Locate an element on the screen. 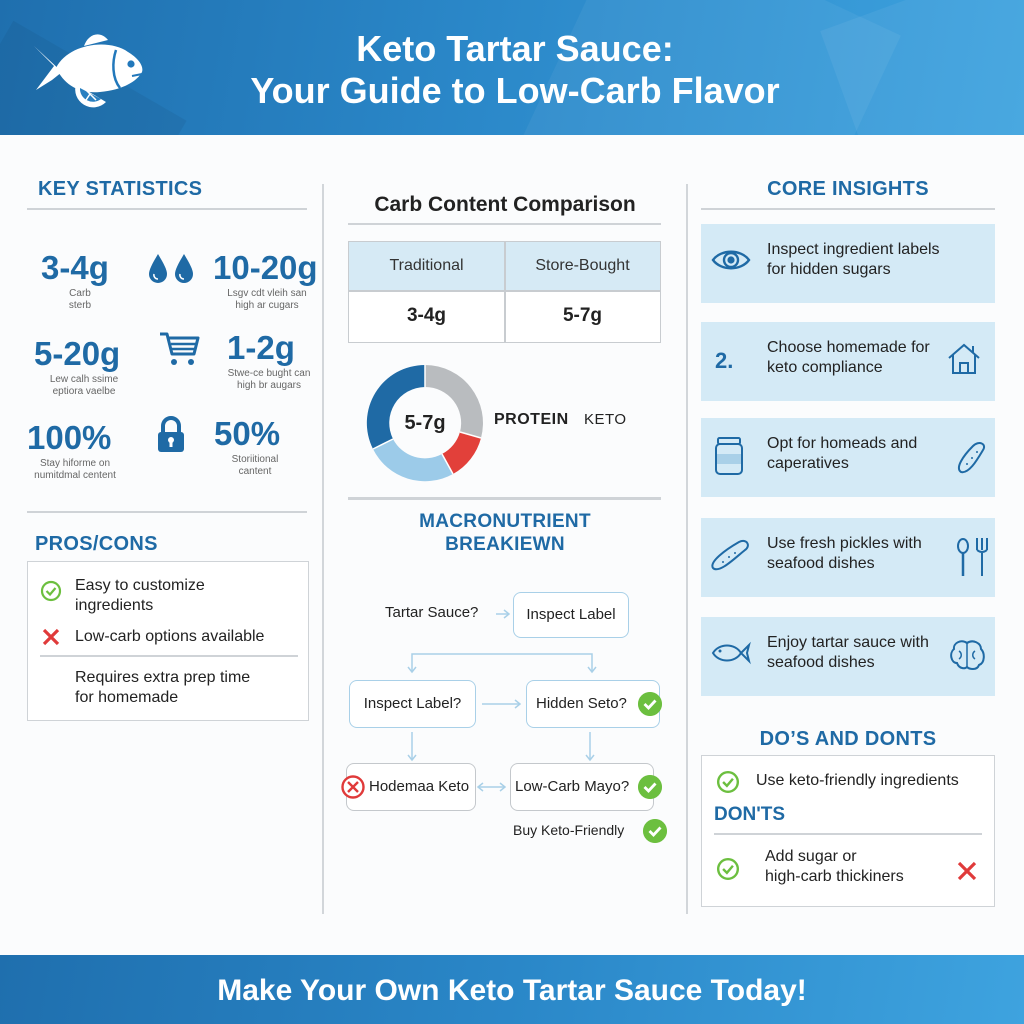  stat-value: 5-20g is located at coordinates (77, 353).